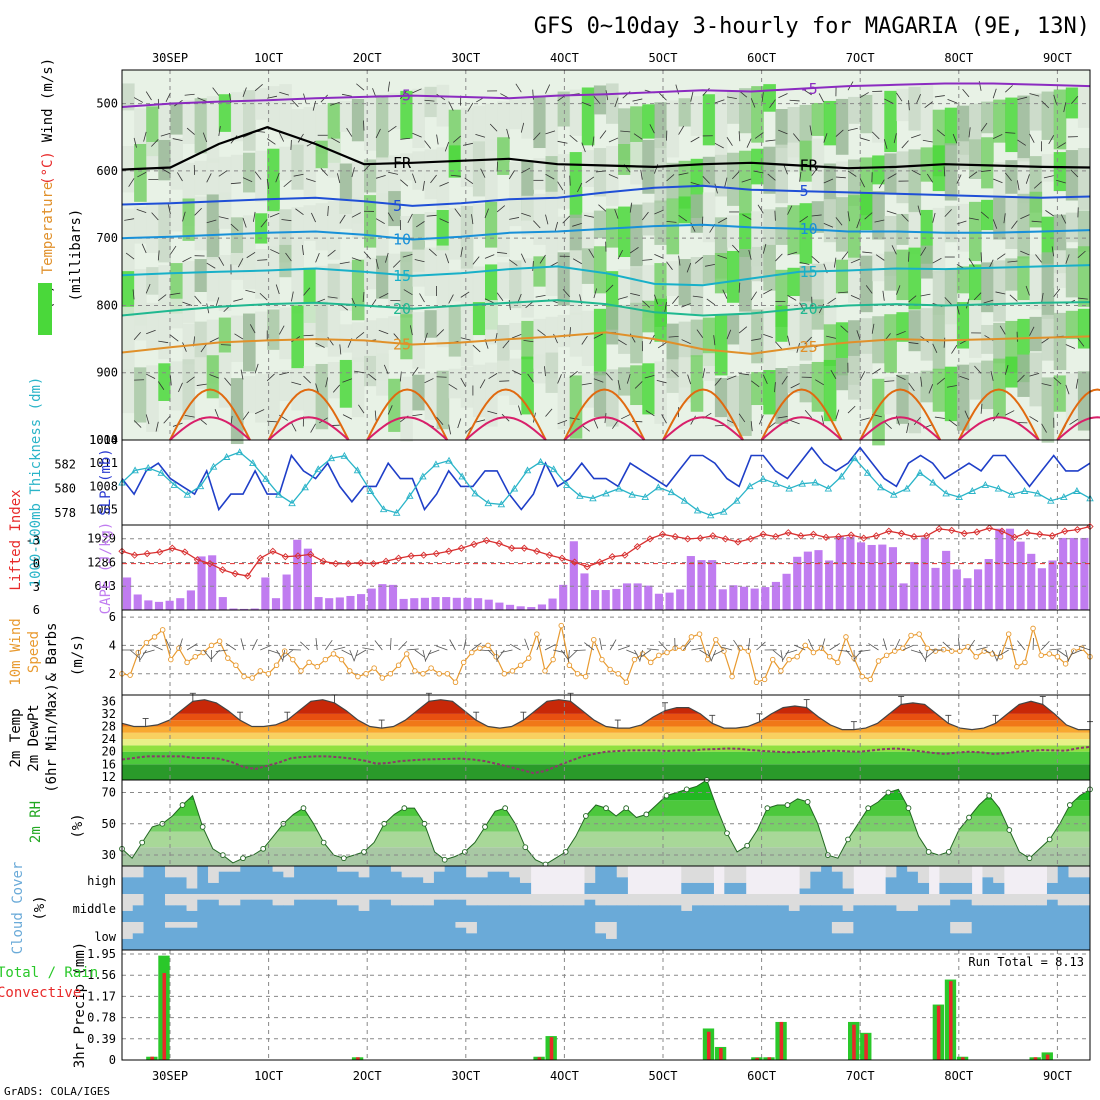 This screenshot has width=1100, height=1100. Describe the element at coordinates (923, 874) in the screenshot. I see `cloud-high-gap` at that location.